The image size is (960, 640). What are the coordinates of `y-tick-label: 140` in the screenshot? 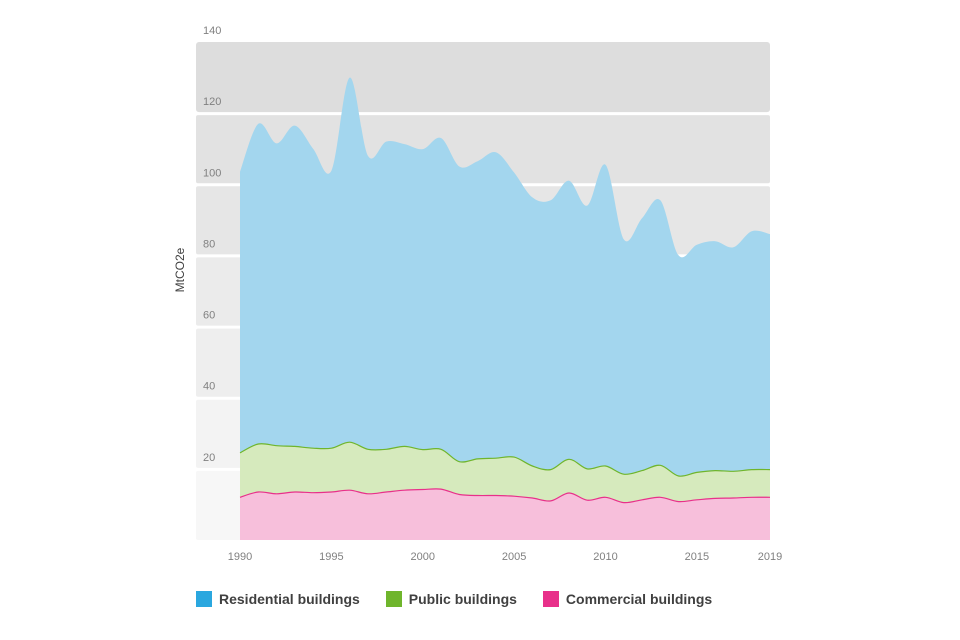 It's located at (212, 31).